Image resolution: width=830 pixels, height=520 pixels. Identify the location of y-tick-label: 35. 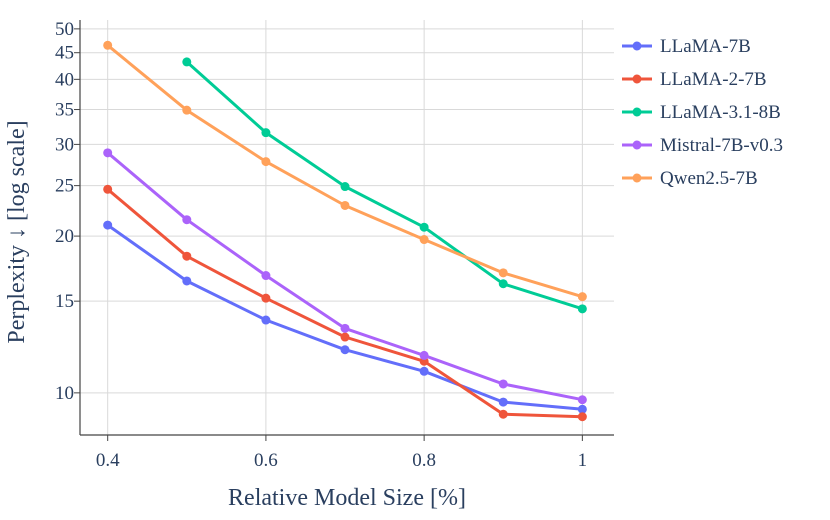
(64, 110).